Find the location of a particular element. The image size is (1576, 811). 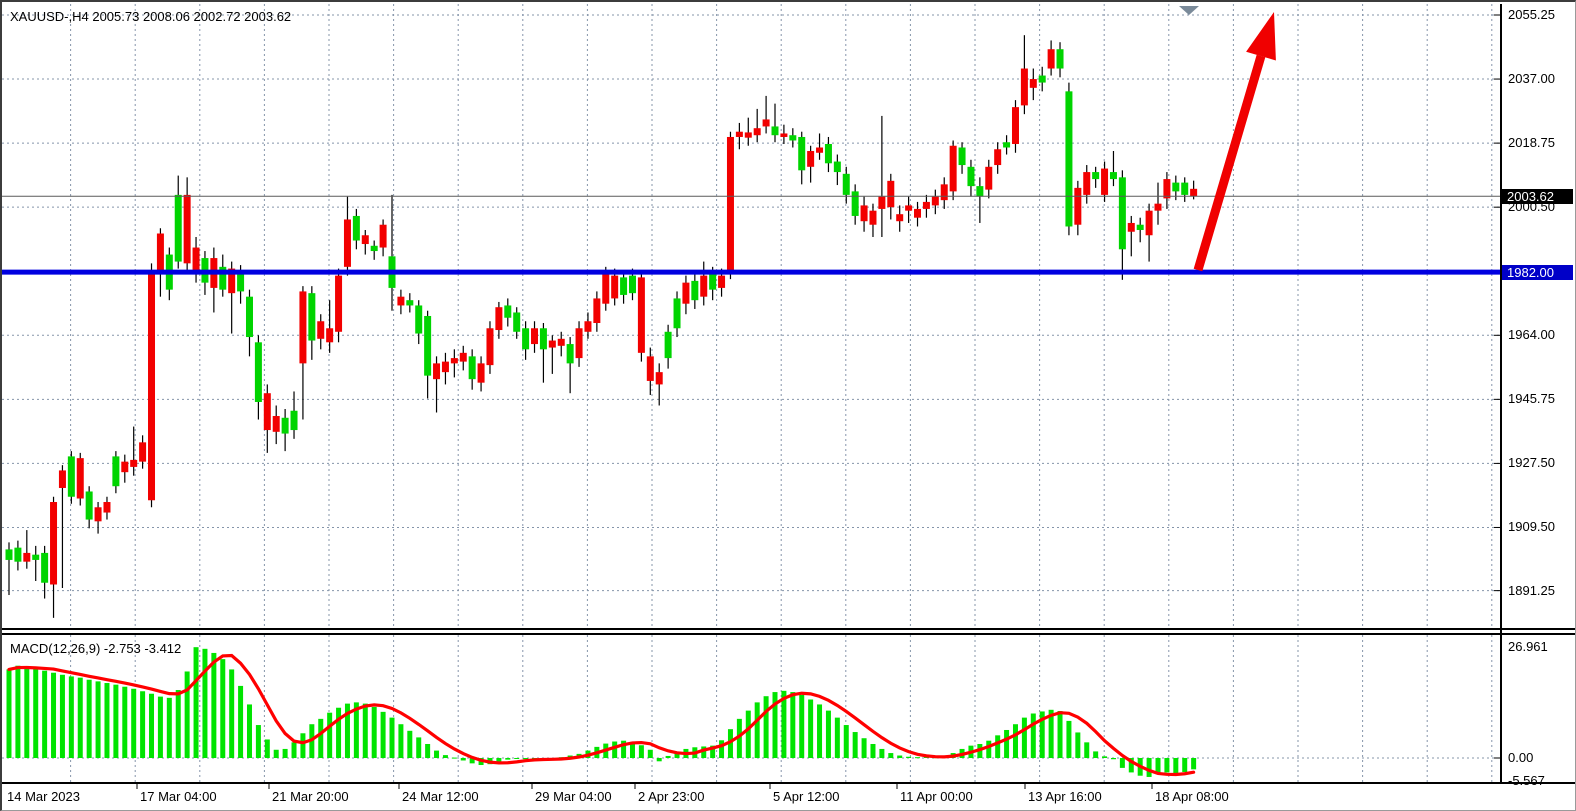

time-axis-label: 17 Mar 04:00 is located at coordinates (178, 796).